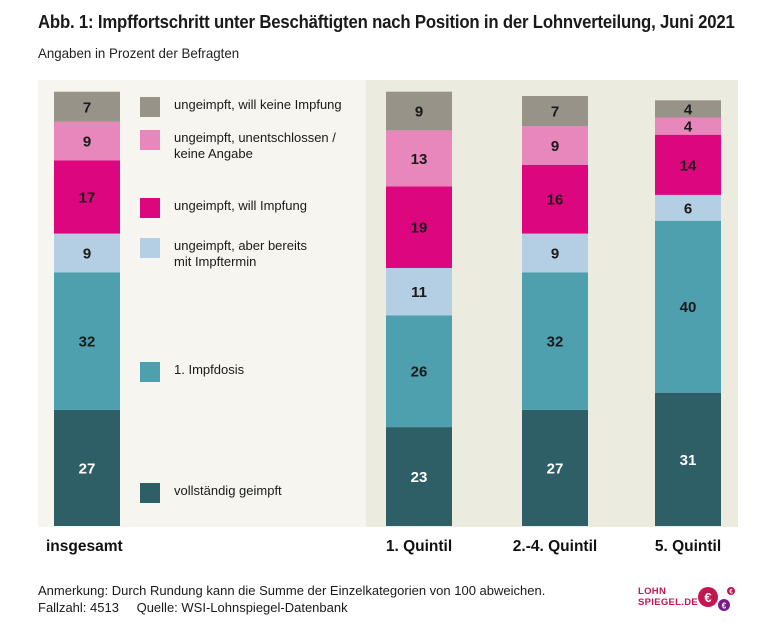 The height and width of the screenshot is (635, 768). I want to click on legend-label: 1. Impfdosis, so click(209, 369).